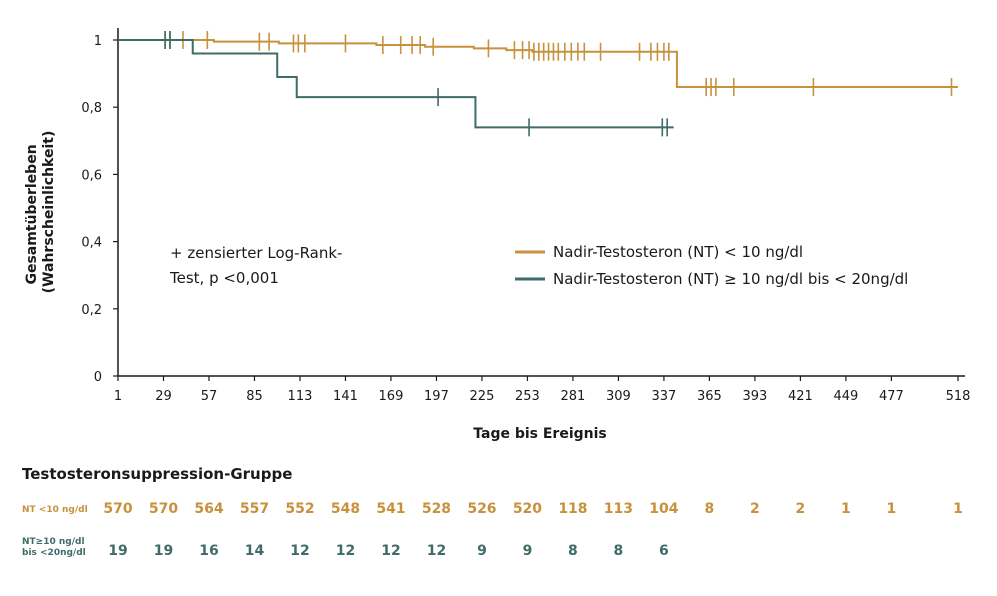 The height and width of the screenshot is (596, 997). I want to click on risk-table-title: Testosteronsuppression-Gruppe, so click(157, 474).